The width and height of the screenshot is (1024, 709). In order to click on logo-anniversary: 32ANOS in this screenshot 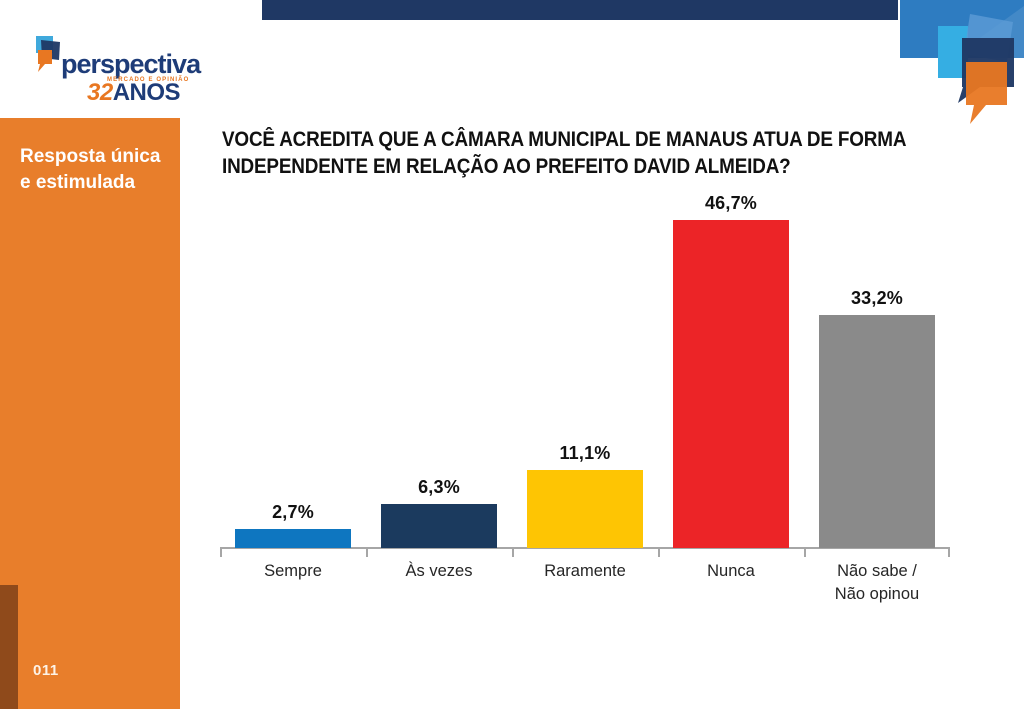, I will do `click(134, 93)`.